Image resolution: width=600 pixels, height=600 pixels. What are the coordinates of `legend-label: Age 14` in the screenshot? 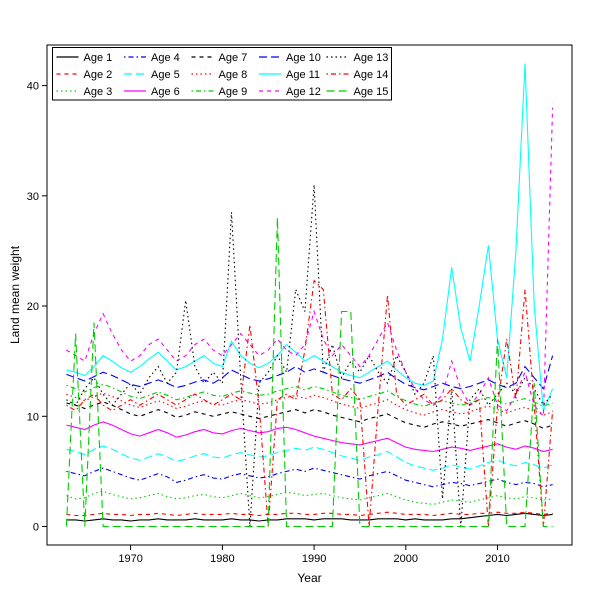 It's located at (371, 75).